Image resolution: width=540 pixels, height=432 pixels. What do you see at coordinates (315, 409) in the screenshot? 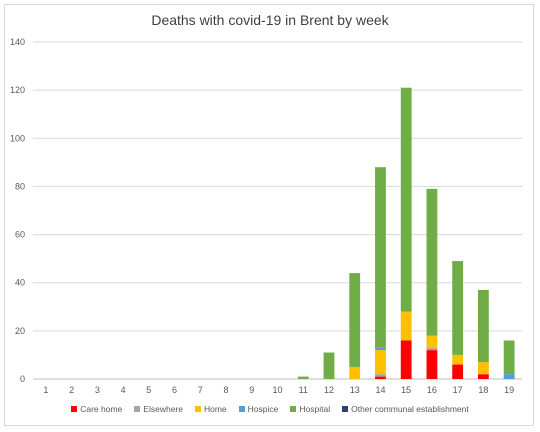
I see `legend-label: Hospital` at bounding box center [315, 409].